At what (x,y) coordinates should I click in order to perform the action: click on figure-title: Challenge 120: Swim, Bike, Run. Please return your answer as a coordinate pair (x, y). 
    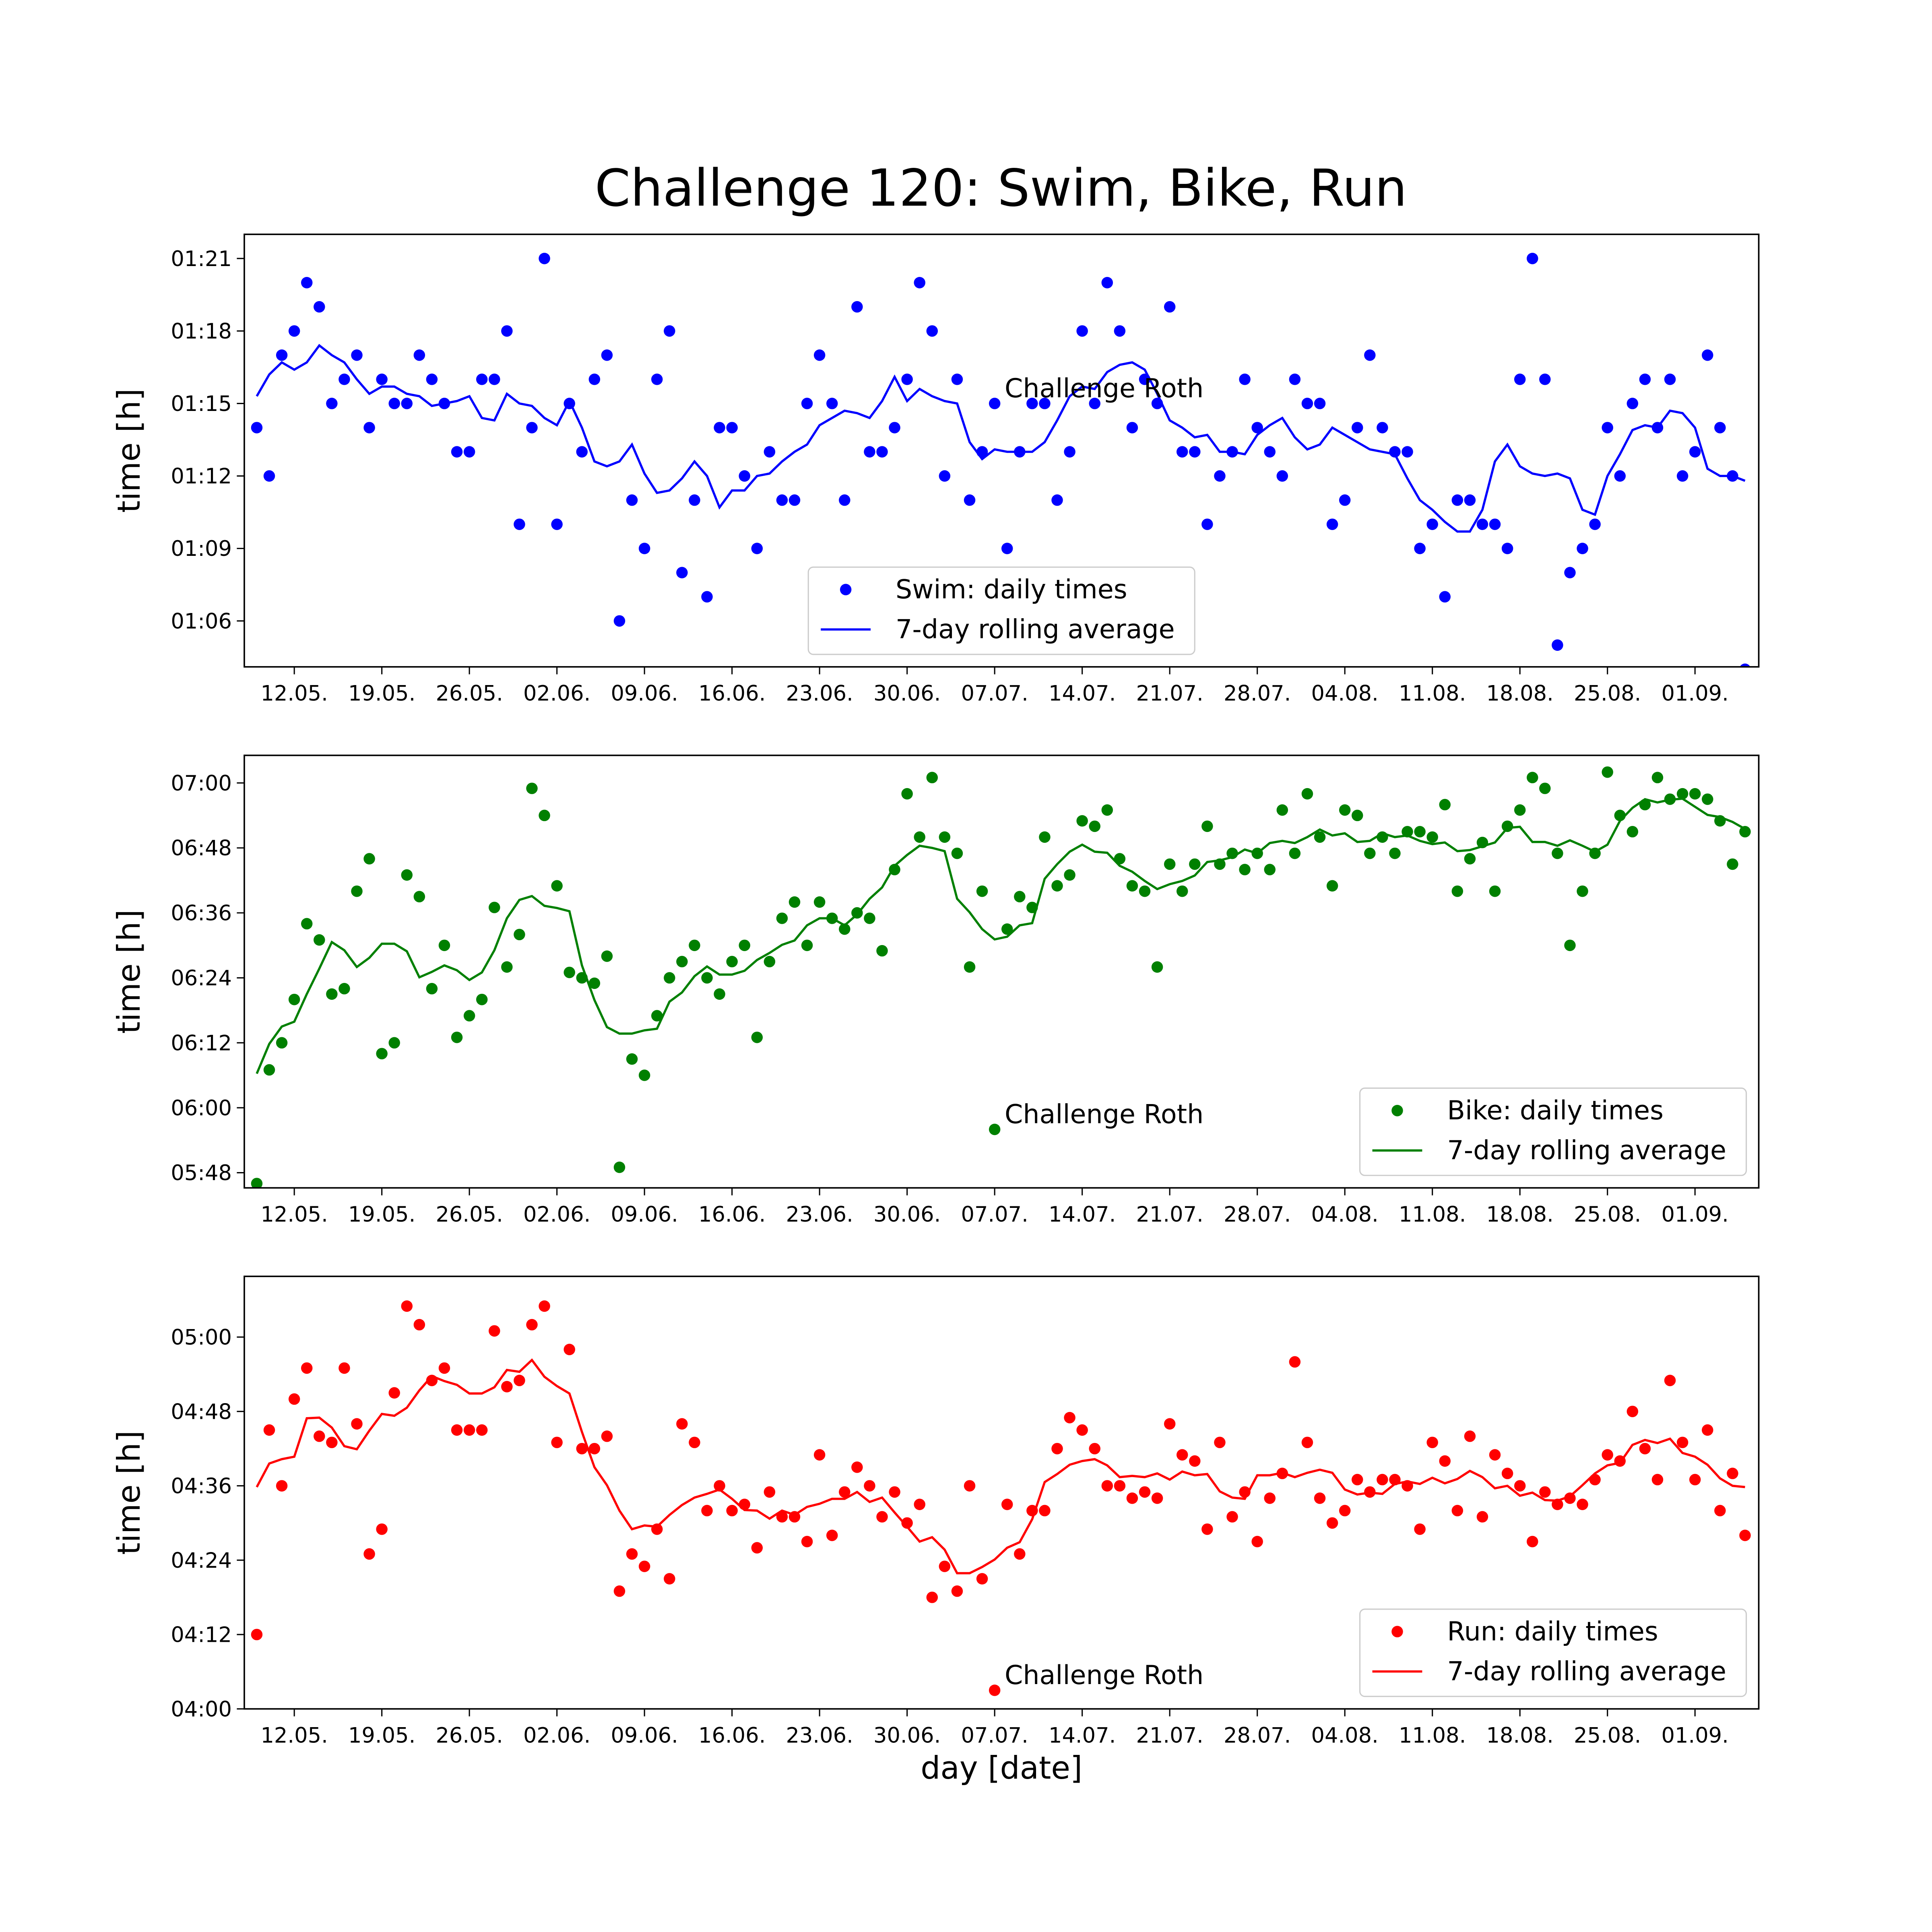
    Looking at the image, I should click on (1001, 188).